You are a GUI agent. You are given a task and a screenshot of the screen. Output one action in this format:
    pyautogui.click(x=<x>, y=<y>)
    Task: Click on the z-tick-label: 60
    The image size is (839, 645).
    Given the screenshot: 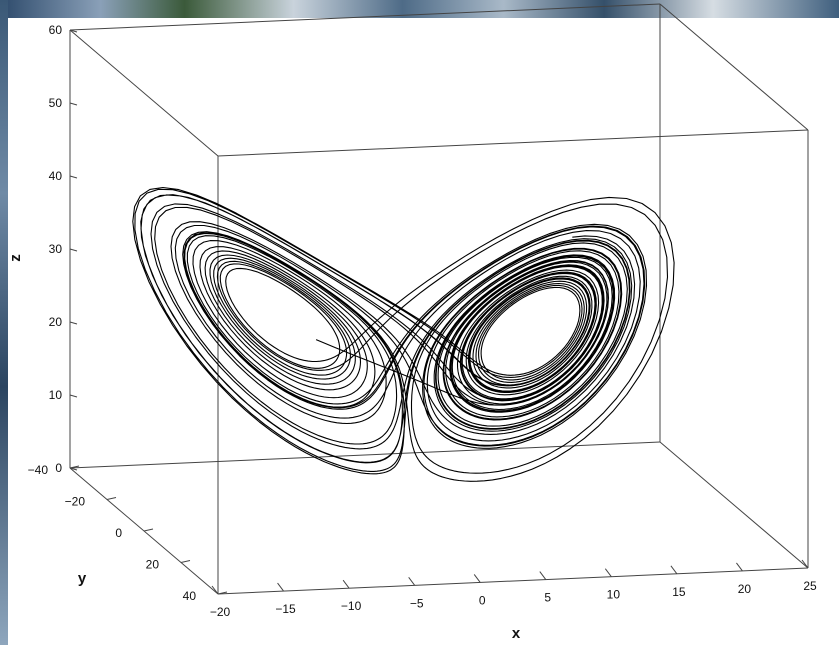 What is the action you would take?
    pyautogui.click(x=56, y=30)
    